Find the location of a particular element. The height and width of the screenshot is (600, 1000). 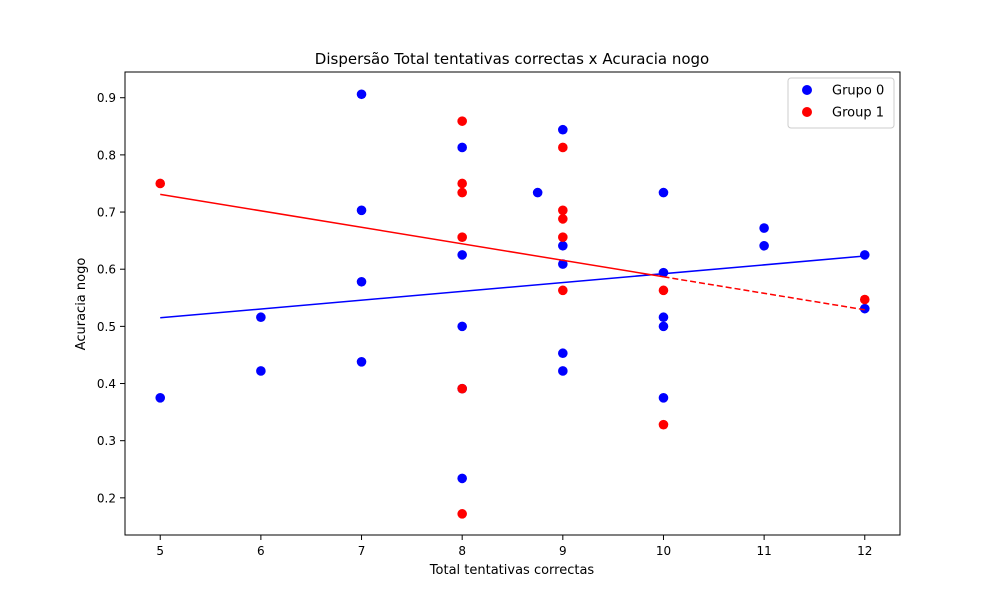

x-tick-label: 5 is located at coordinates (160, 551).